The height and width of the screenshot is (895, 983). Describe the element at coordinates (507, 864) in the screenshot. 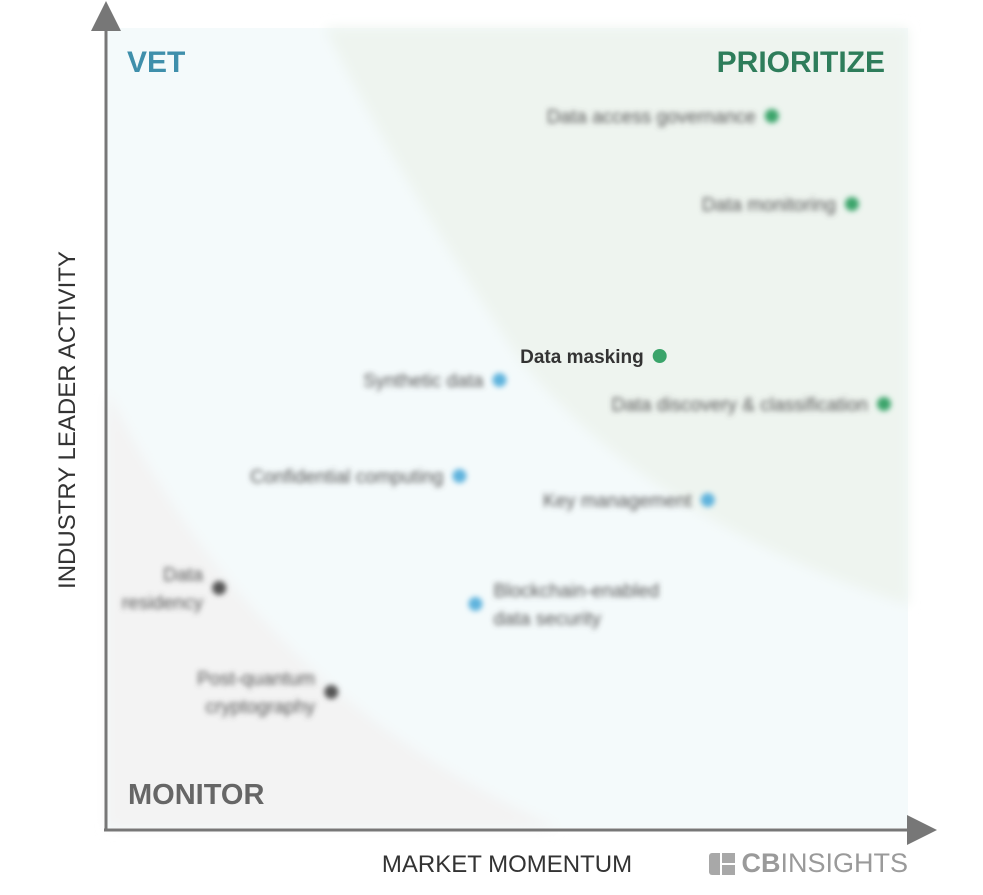

I see `x-axis-title: MARKET MOMENTUM` at that location.